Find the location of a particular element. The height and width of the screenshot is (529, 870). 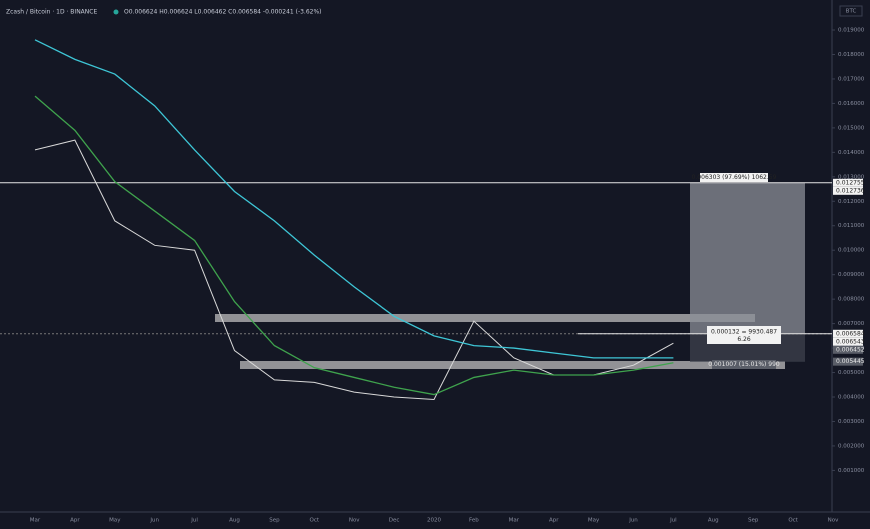

y-tick-label: 0.014000 is located at coordinates (851, 153).